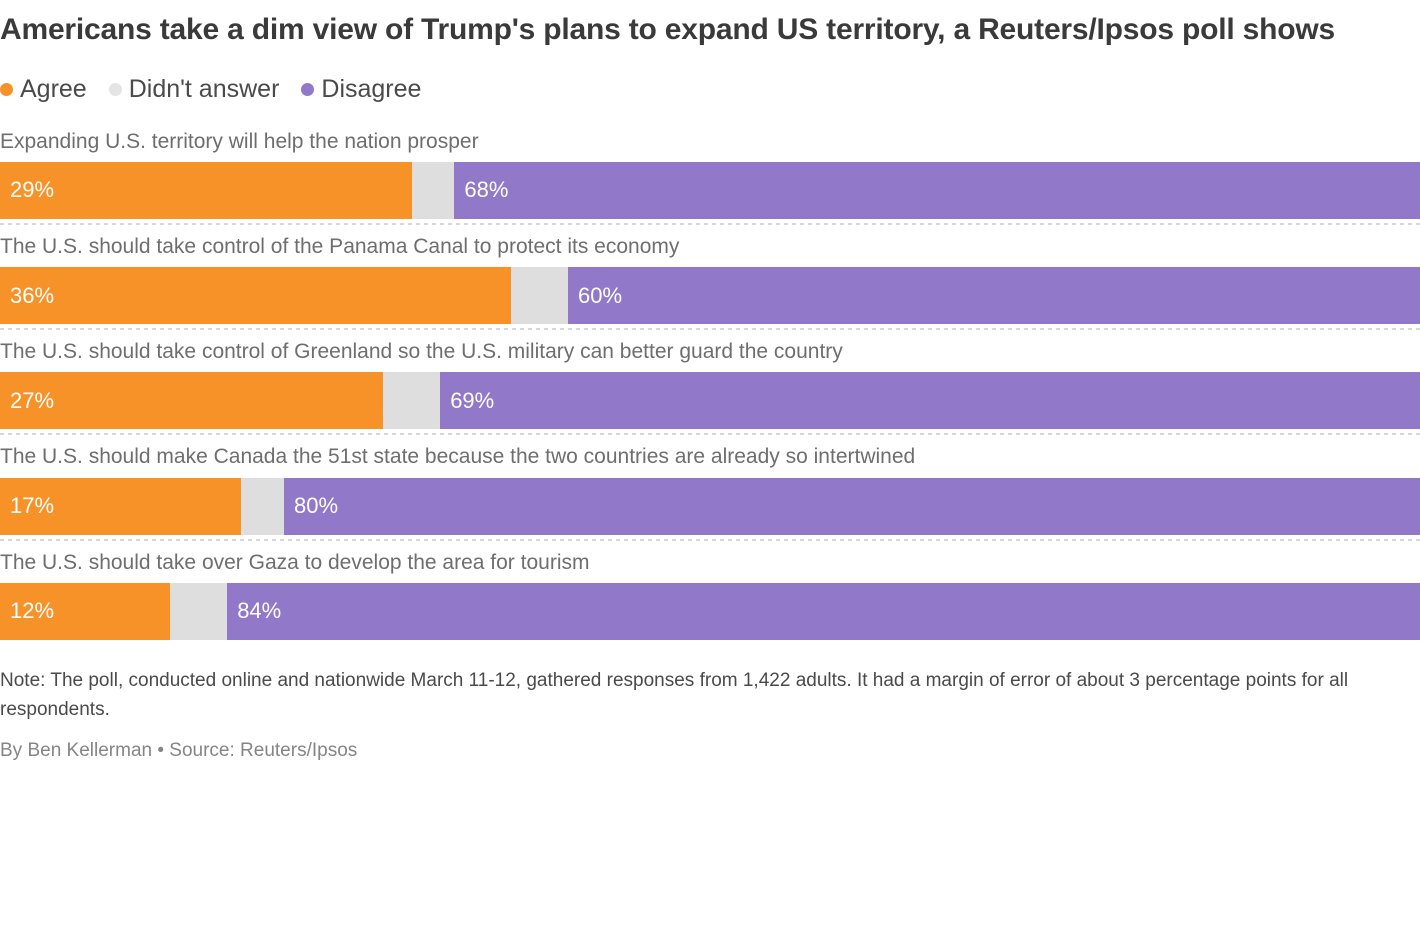  What do you see at coordinates (486, 190) in the screenshot?
I see `bar-value-label-disagree: 68%` at bounding box center [486, 190].